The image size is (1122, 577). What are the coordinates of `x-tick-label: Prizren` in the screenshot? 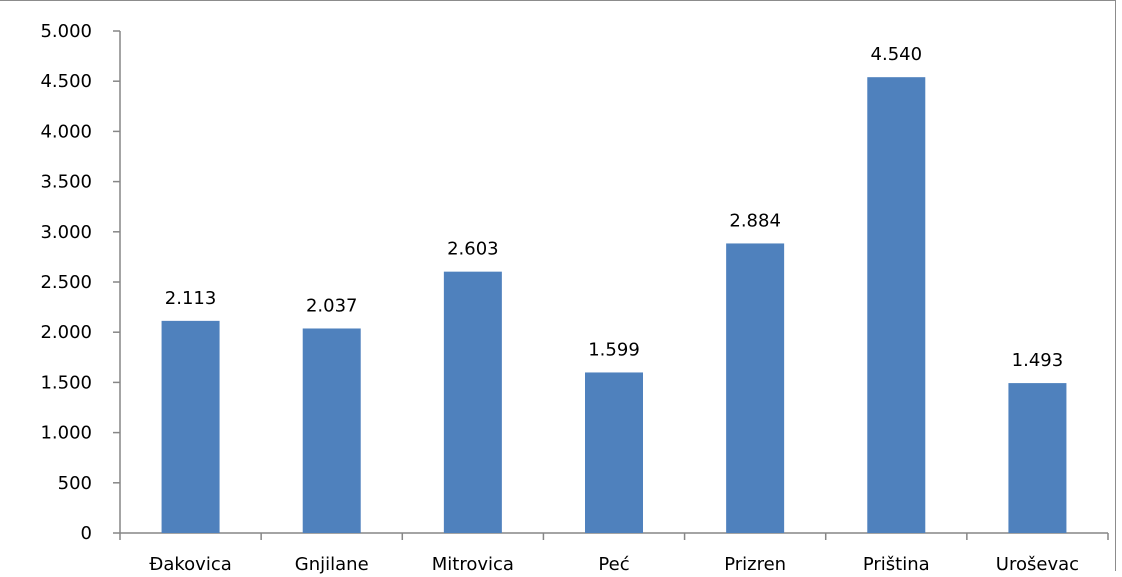 It's located at (755, 564).